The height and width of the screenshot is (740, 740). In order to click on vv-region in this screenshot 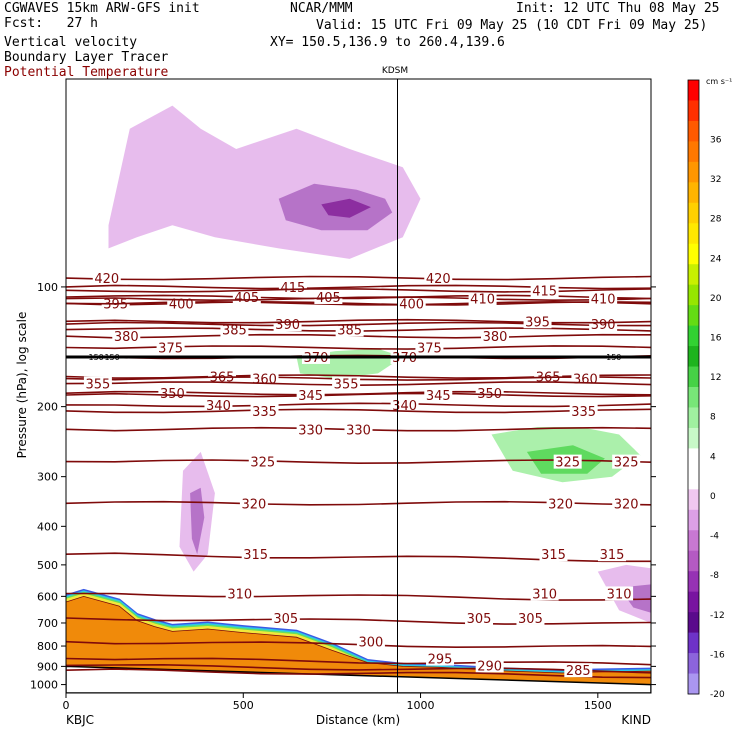, I will do `click(346, 208)`.